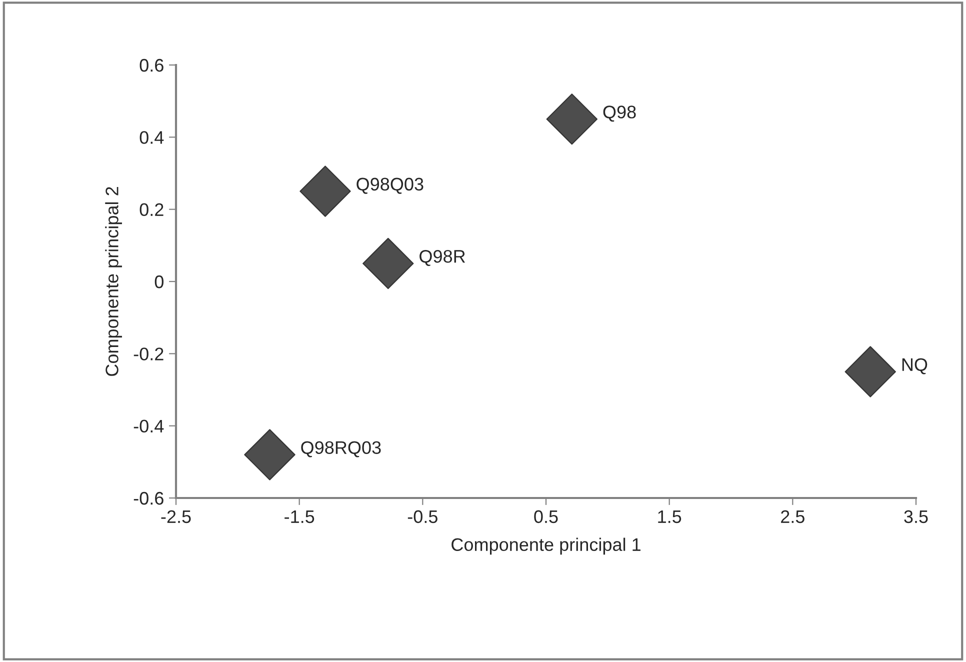  What do you see at coordinates (176, 517) in the screenshot?
I see `x-tick-label: -2.5` at bounding box center [176, 517].